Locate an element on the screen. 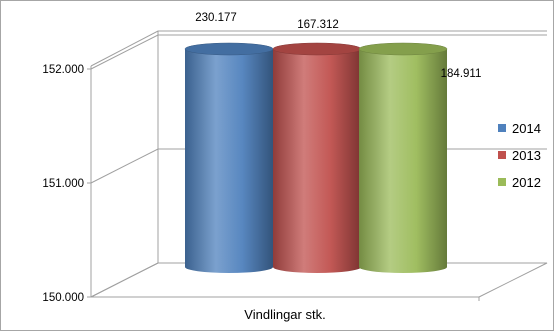 This screenshot has width=554, height=331. legend: 2014 2013 2012 is located at coordinates (519, 155).